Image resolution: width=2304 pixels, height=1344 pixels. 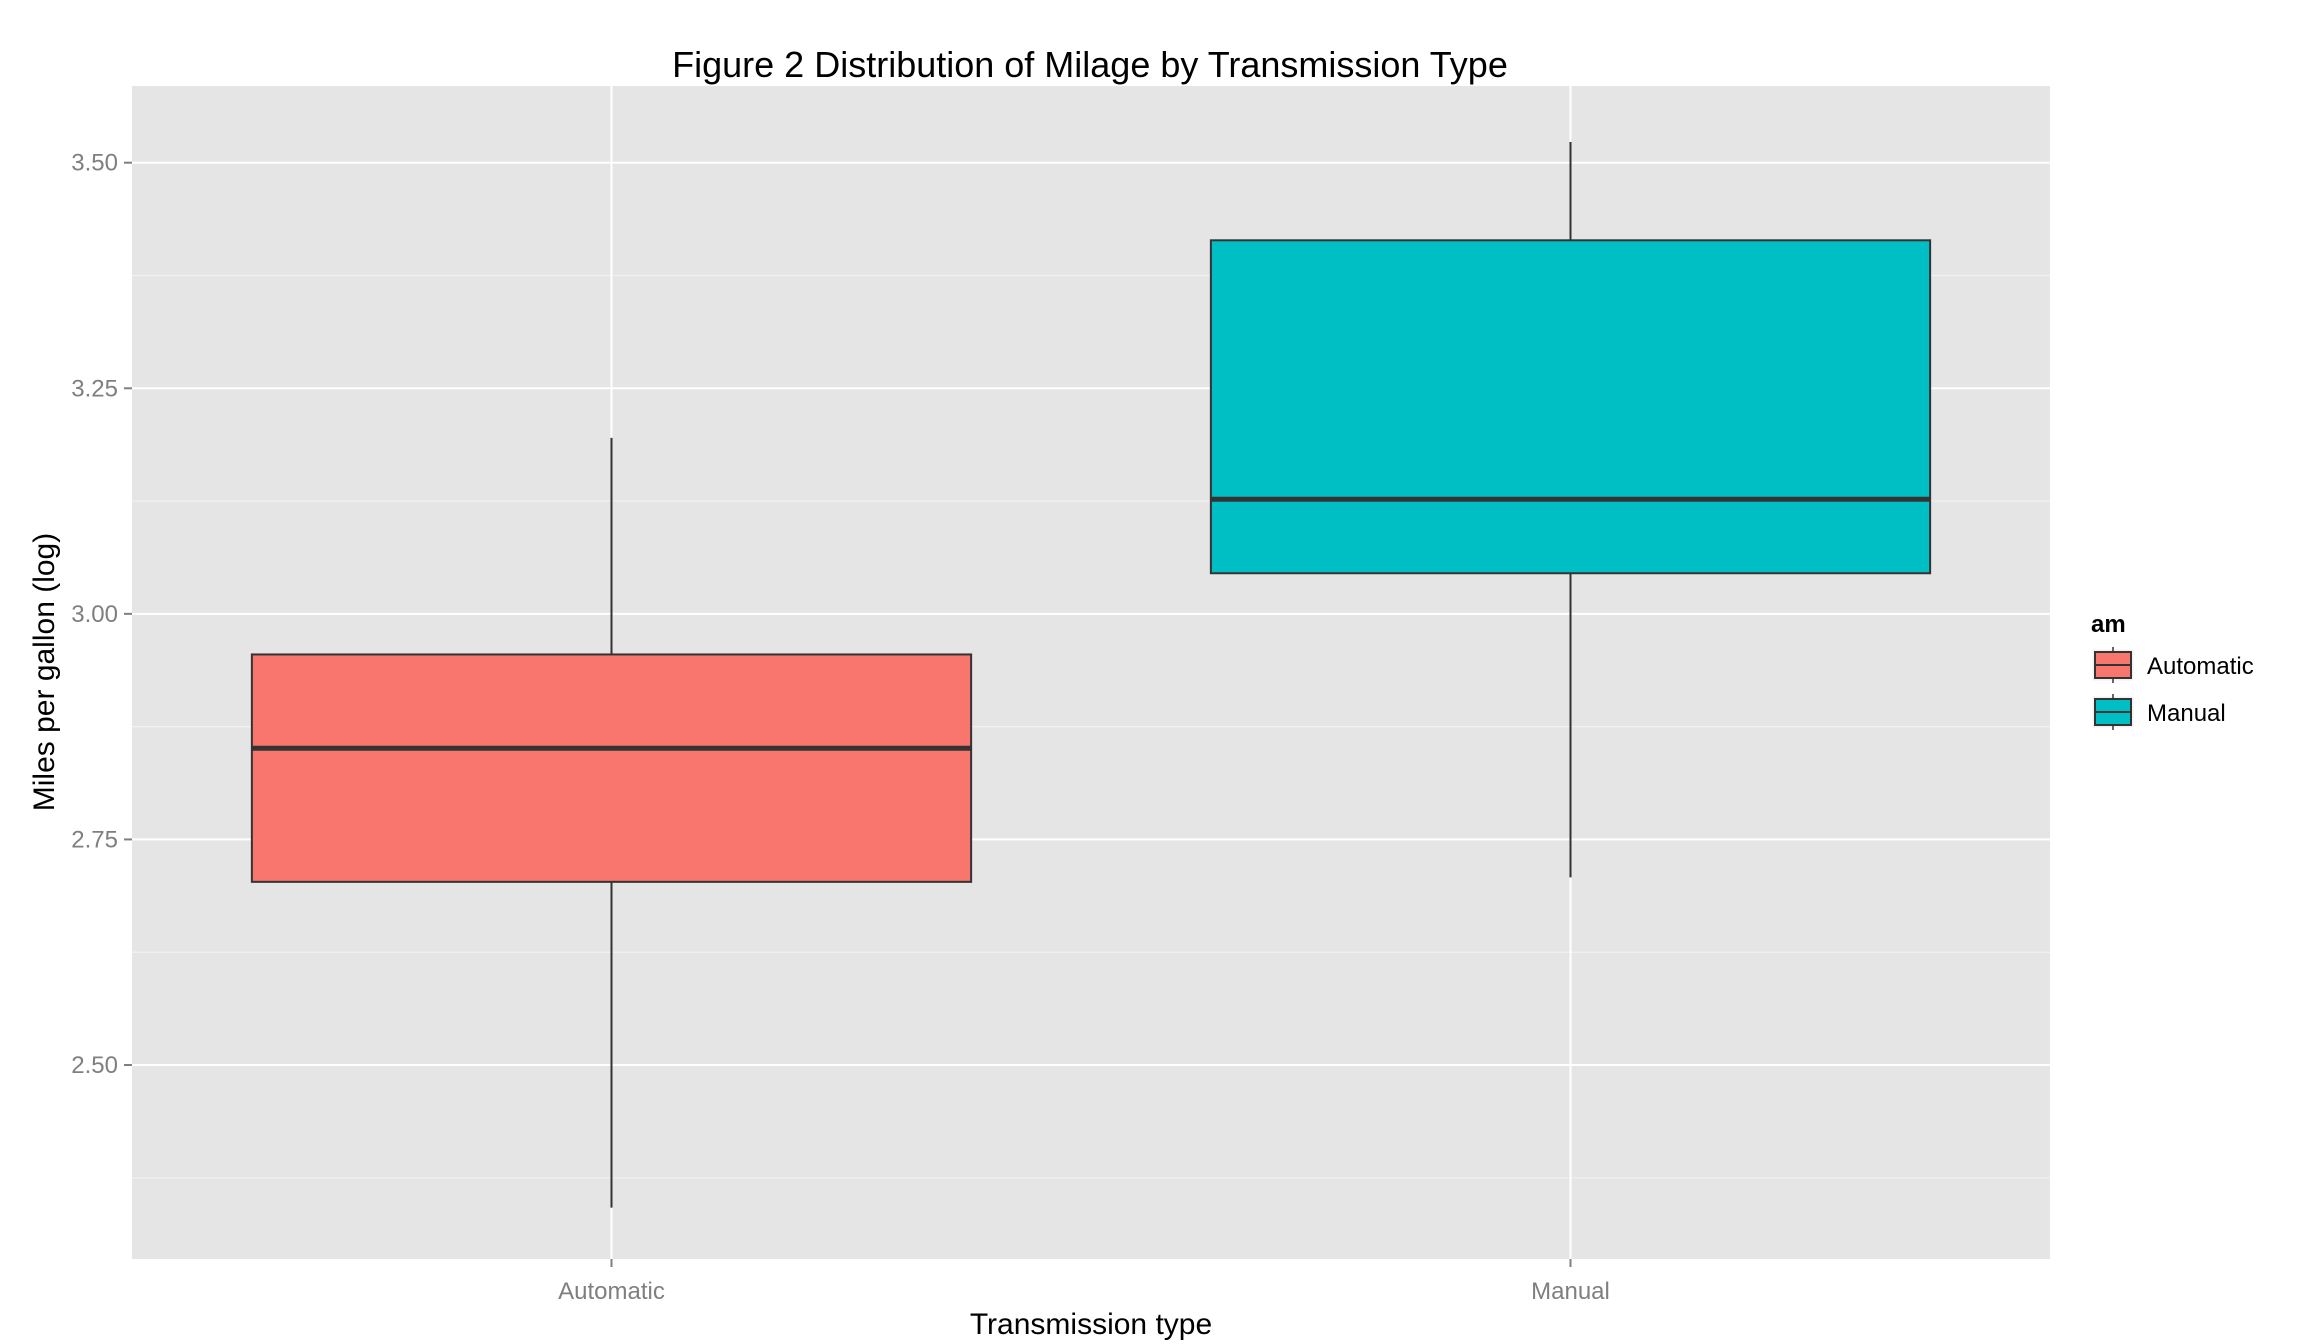 What do you see at coordinates (2200, 666) in the screenshot?
I see `legend-label: Automatic` at bounding box center [2200, 666].